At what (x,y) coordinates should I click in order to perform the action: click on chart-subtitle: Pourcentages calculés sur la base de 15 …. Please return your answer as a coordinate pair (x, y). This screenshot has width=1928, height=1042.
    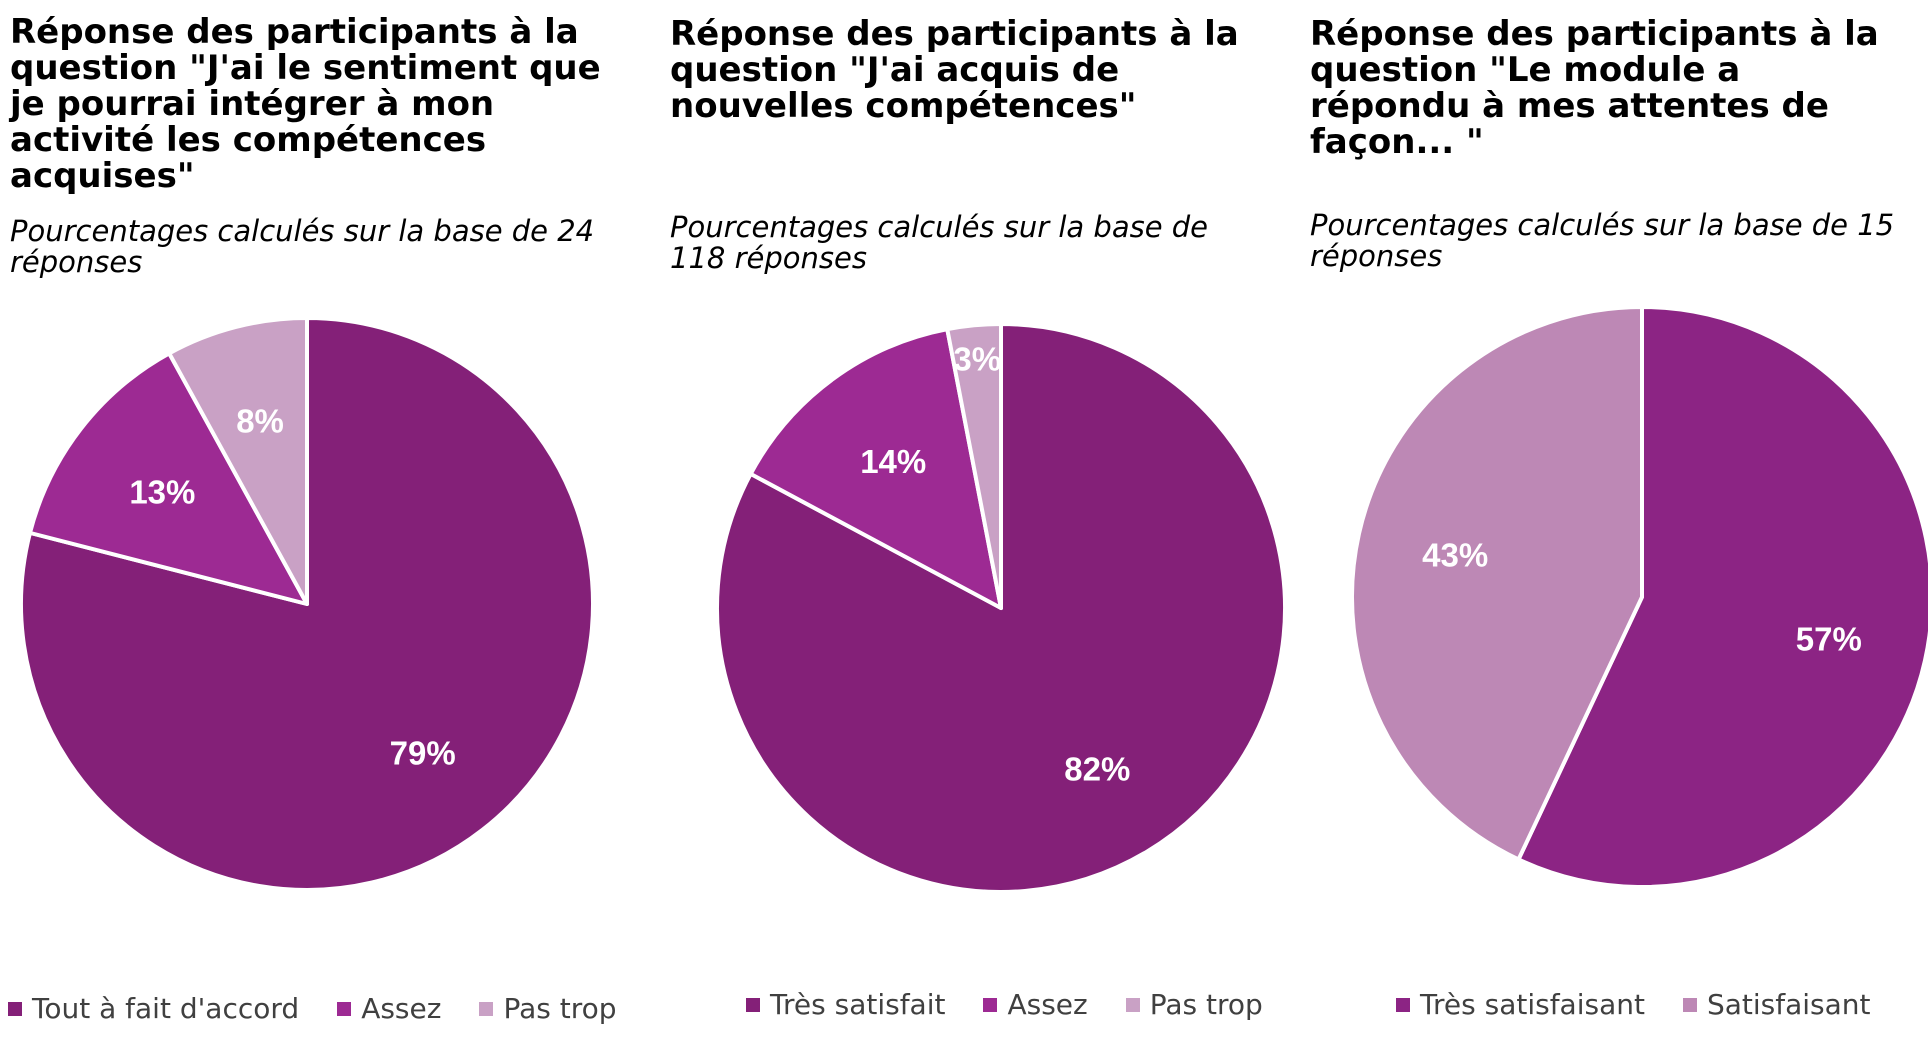
    Looking at the image, I should click on (1602, 240).